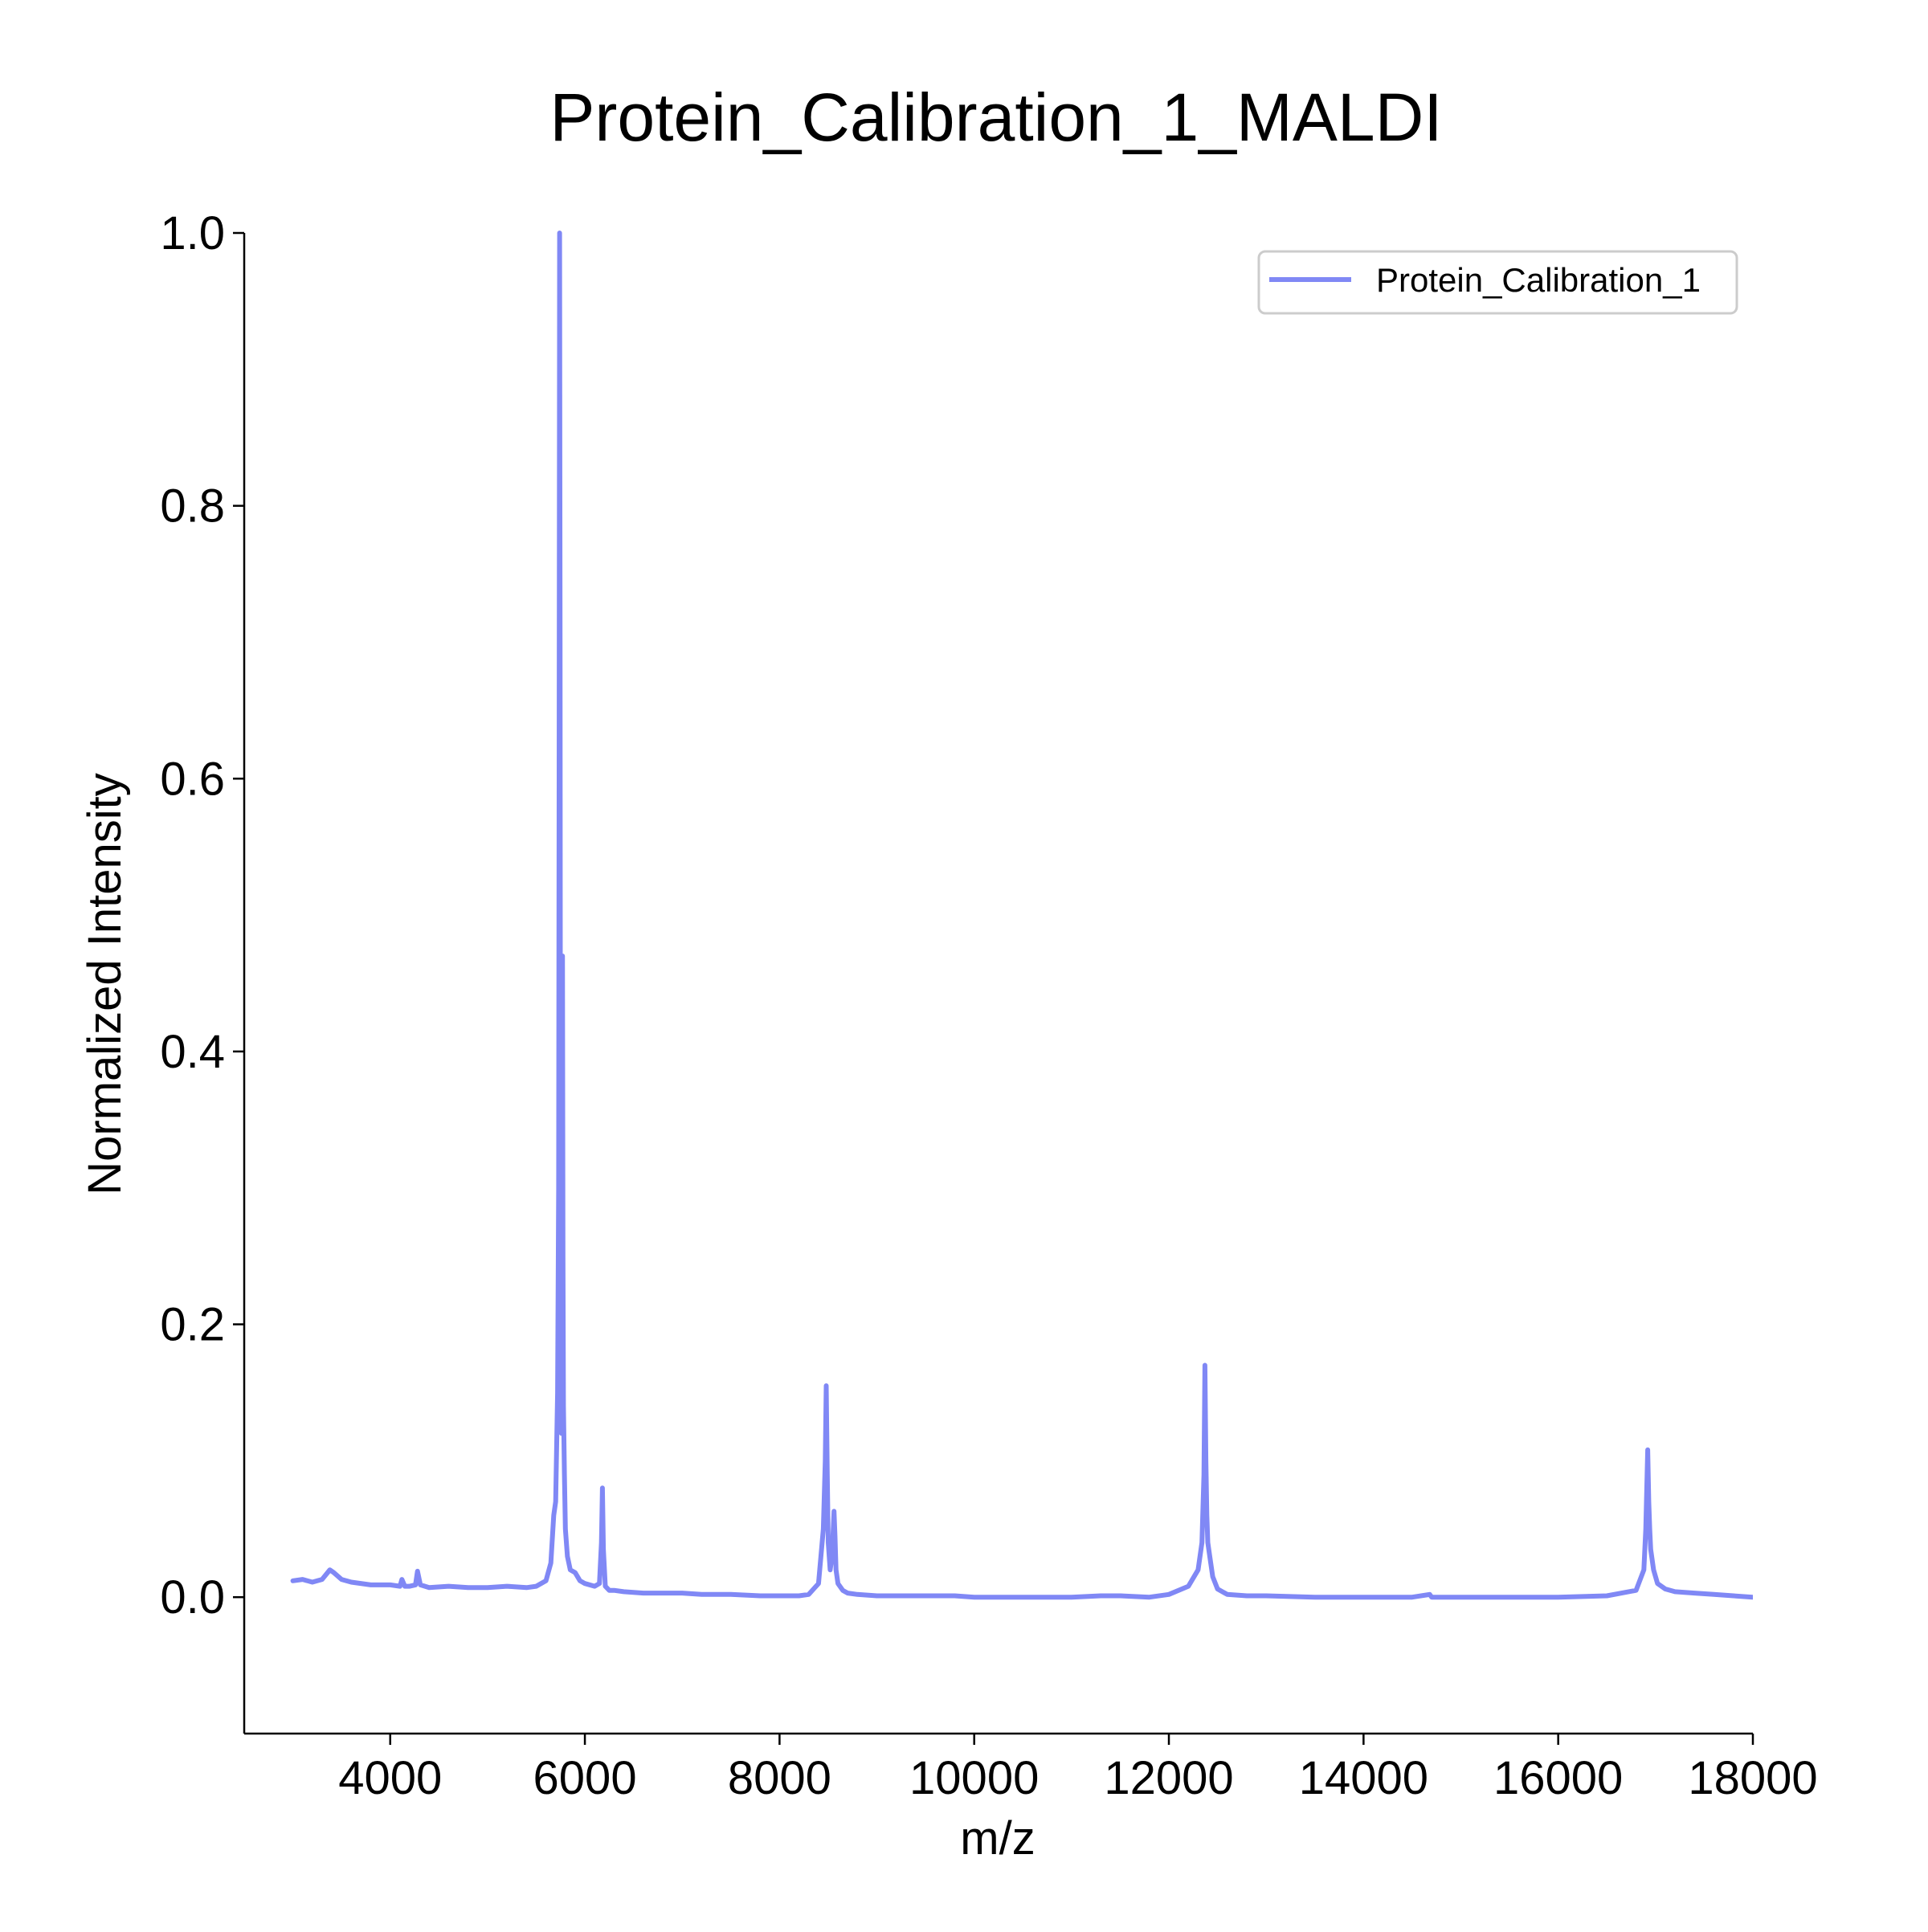 The height and width of the screenshot is (1932, 1928). I want to click on y-tick-label: 0.2, so click(192, 1325).